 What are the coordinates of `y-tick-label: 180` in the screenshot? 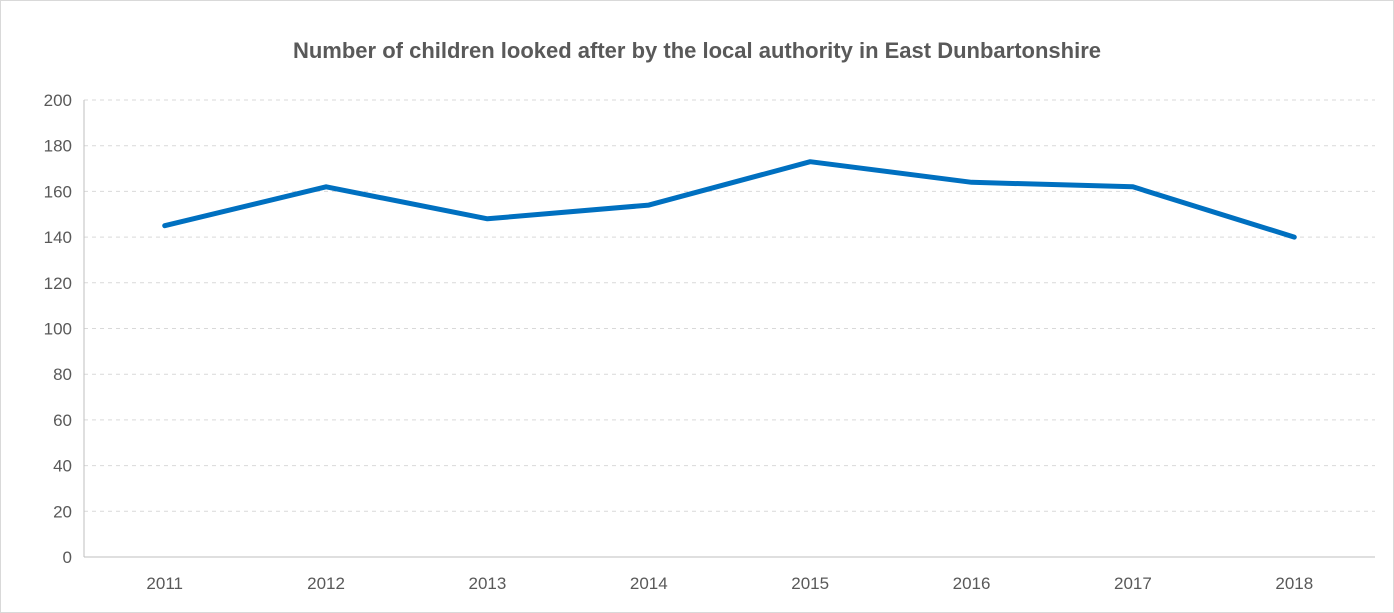 It's located at (58, 146).